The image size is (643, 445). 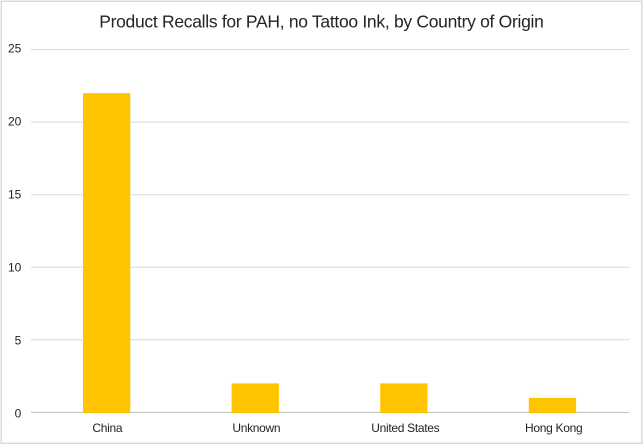 What do you see at coordinates (107, 428) in the screenshot?
I see `svg-text: China` at bounding box center [107, 428].